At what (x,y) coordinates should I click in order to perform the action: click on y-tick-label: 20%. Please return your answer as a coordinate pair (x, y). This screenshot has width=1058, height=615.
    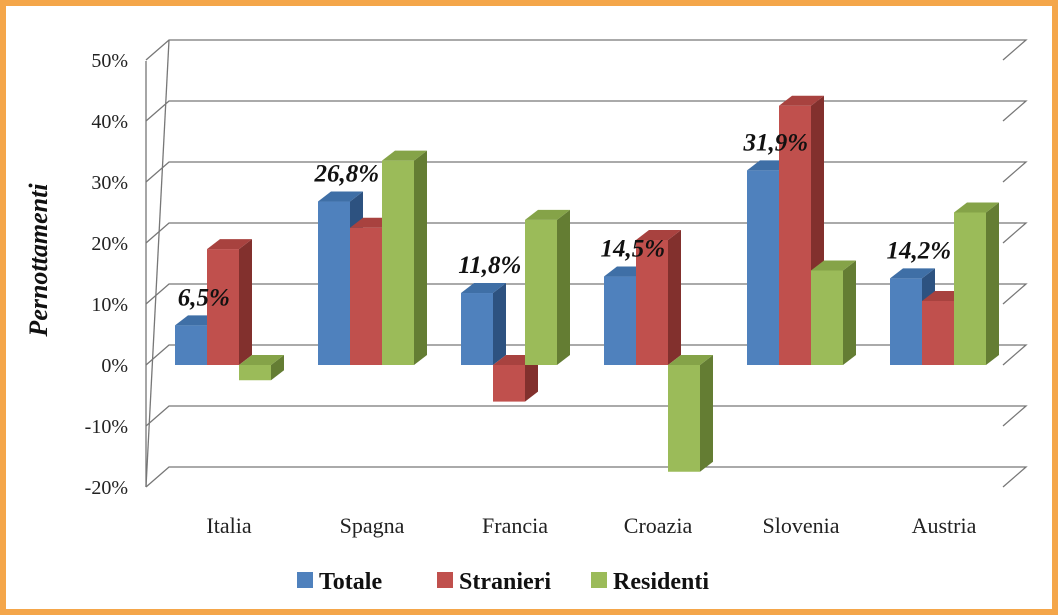
    Looking at the image, I should click on (109, 244).